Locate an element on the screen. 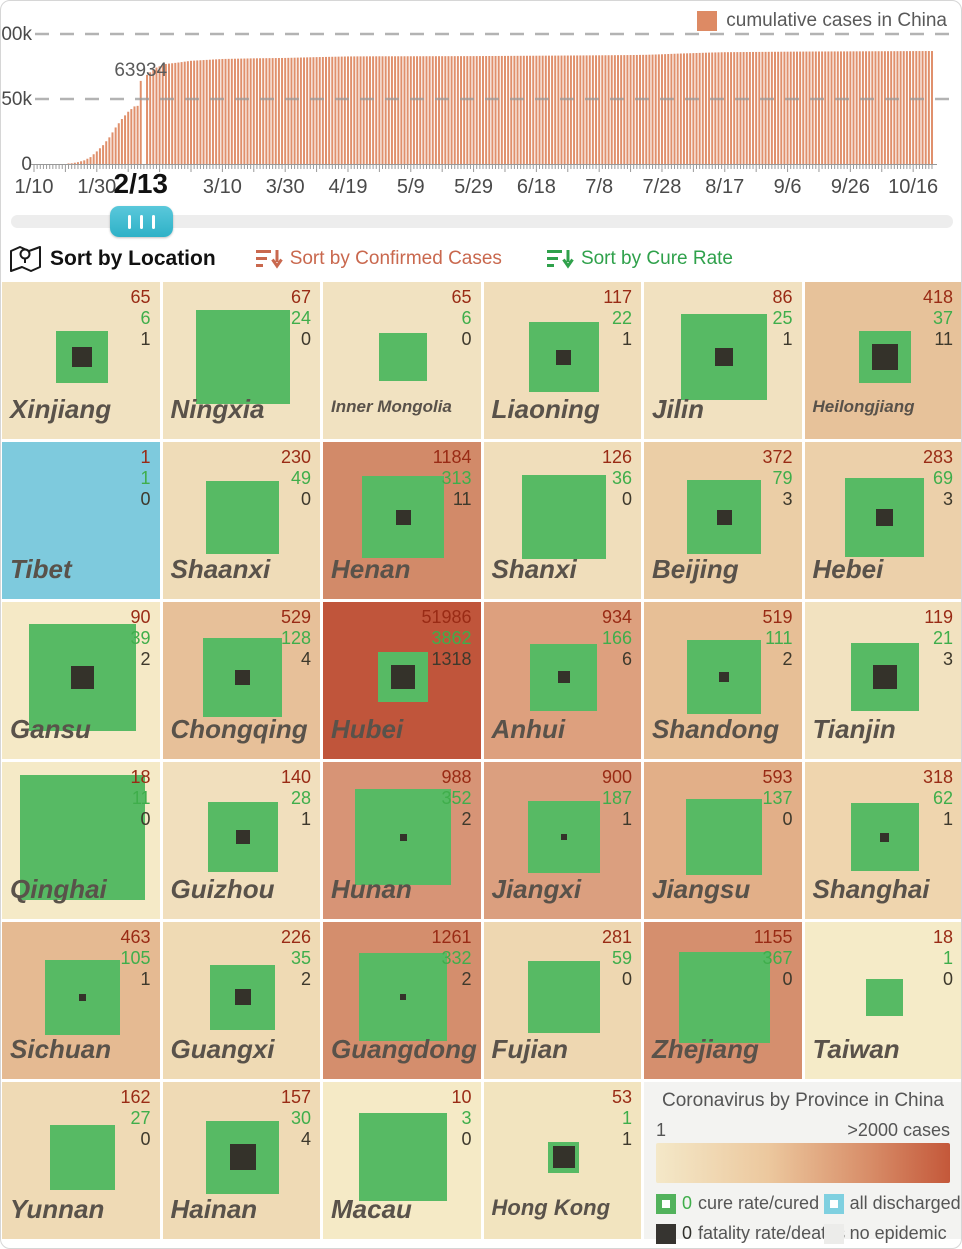  sort-by-cure-rate-button: Sort by Cure Rate is located at coordinates (640, 259).